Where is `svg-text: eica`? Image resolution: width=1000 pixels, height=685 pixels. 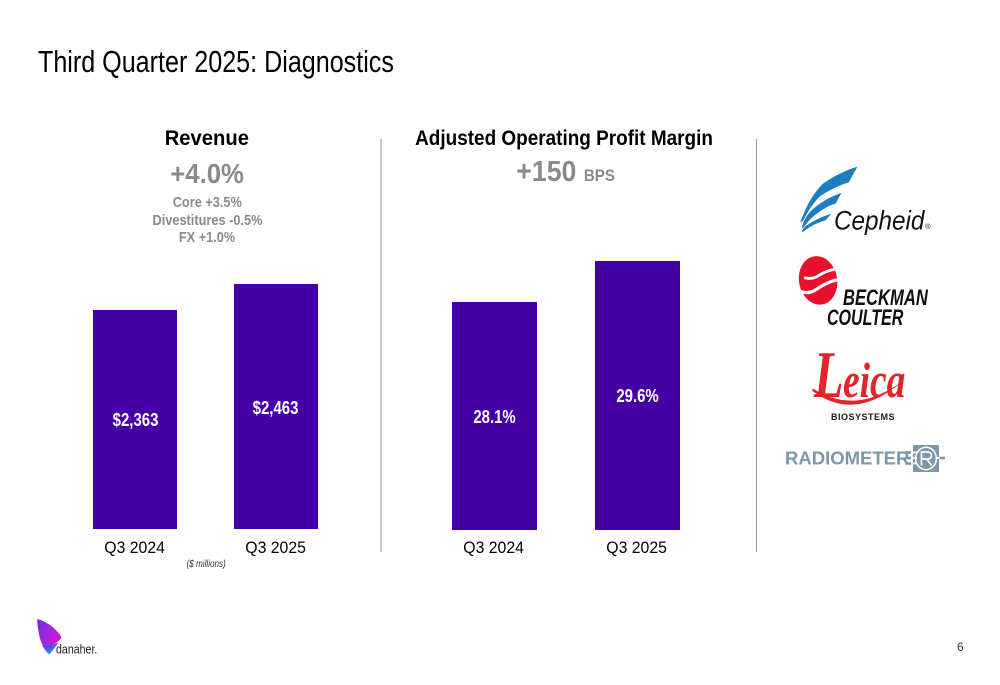 svg-text: eica is located at coordinates (874, 380).